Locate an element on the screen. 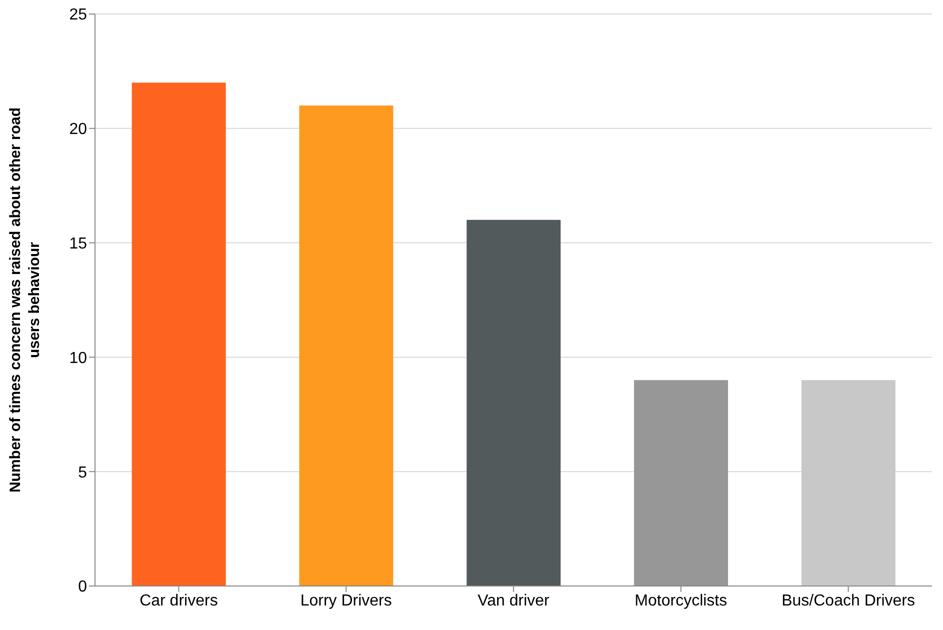  y-tick-label: 15 is located at coordinates (78, 243).